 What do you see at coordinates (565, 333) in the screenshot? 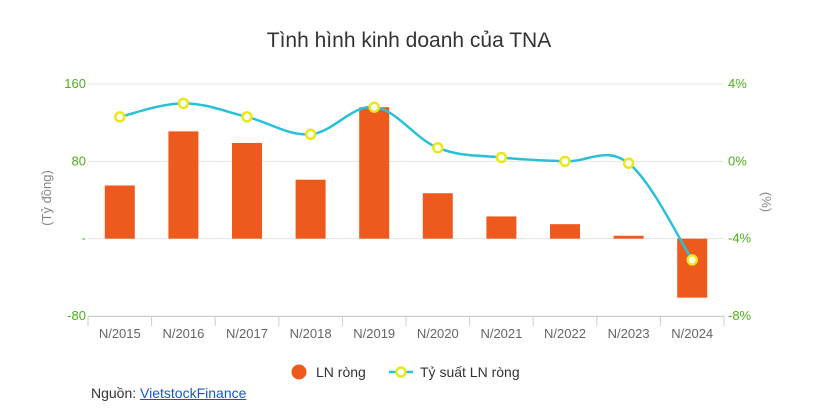
I see `x-tick-label: N/2022` at bounding box center [565, 333].